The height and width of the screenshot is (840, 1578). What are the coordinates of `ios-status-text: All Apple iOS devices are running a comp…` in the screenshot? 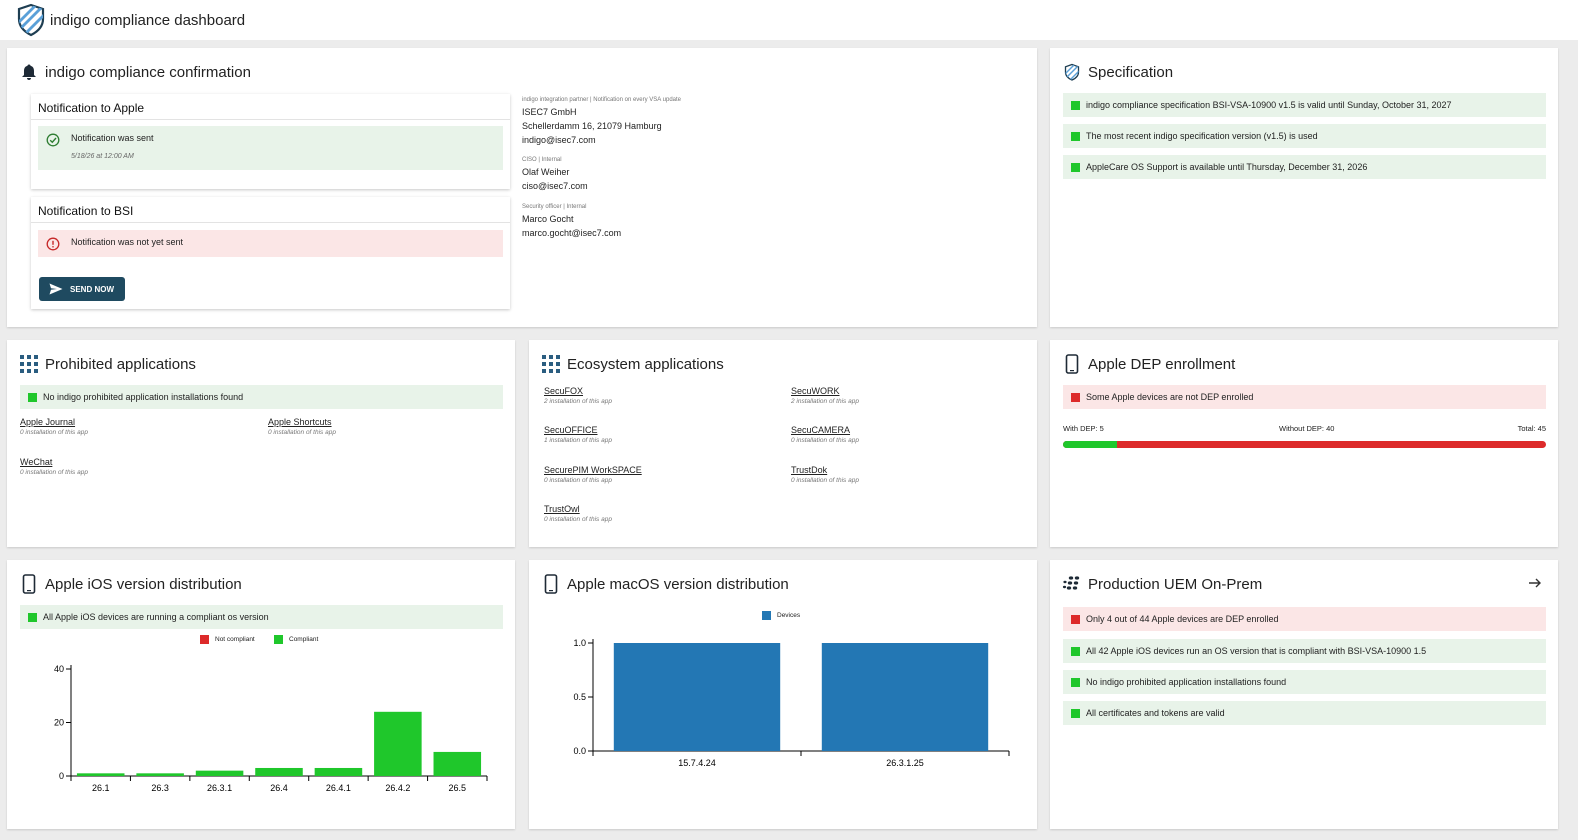 It's located at (156, 617).